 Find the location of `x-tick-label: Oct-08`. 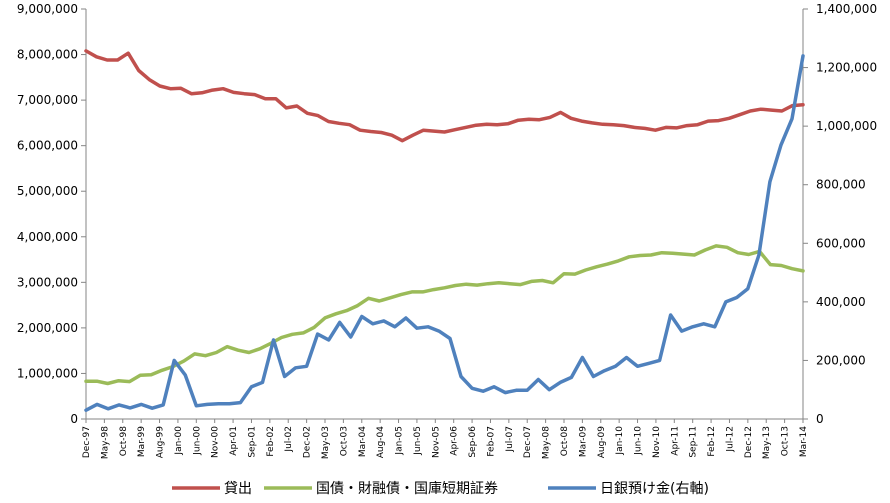

x-tick-label: Oct-08 is located at coordinates (565, 441).